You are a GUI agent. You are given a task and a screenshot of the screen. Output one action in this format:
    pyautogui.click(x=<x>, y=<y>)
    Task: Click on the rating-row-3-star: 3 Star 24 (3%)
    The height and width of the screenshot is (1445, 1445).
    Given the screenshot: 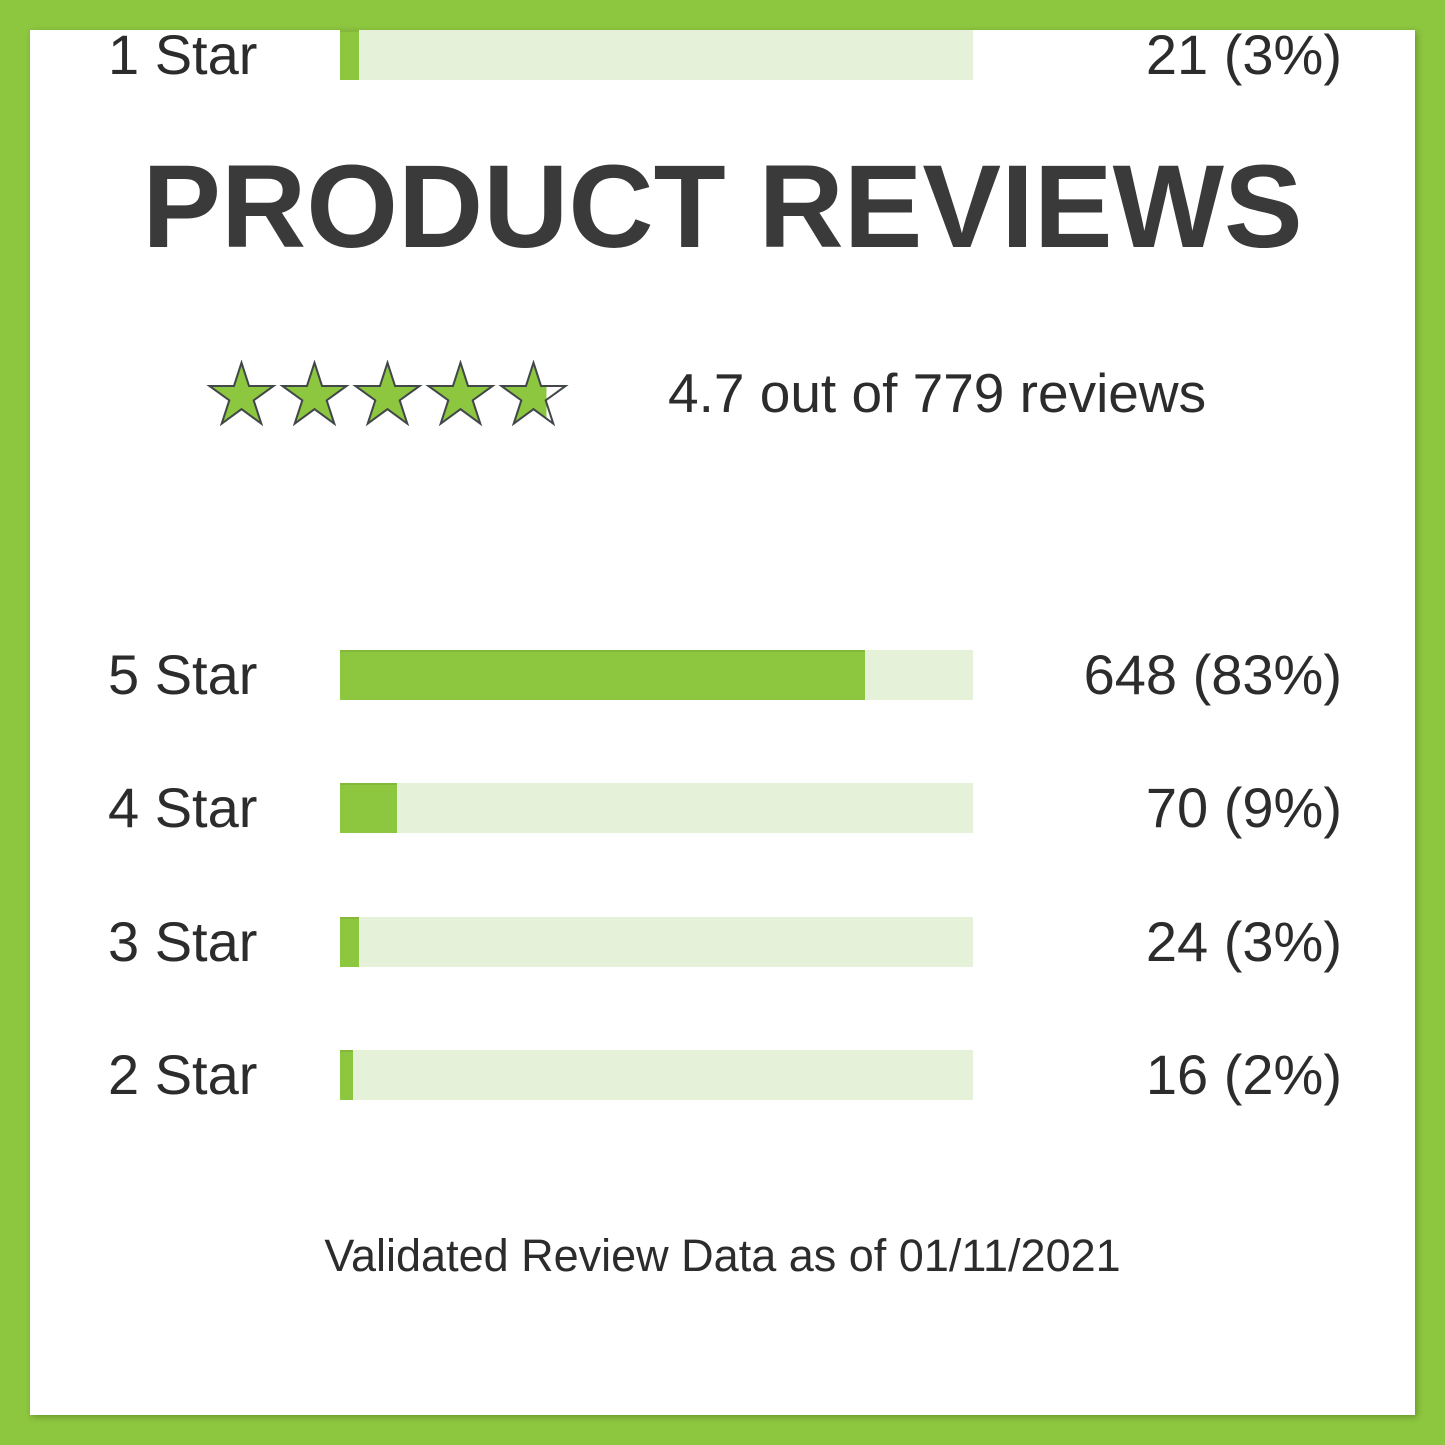 What is the action you would take?
    pyautogui.click(x=722, y=941)
    